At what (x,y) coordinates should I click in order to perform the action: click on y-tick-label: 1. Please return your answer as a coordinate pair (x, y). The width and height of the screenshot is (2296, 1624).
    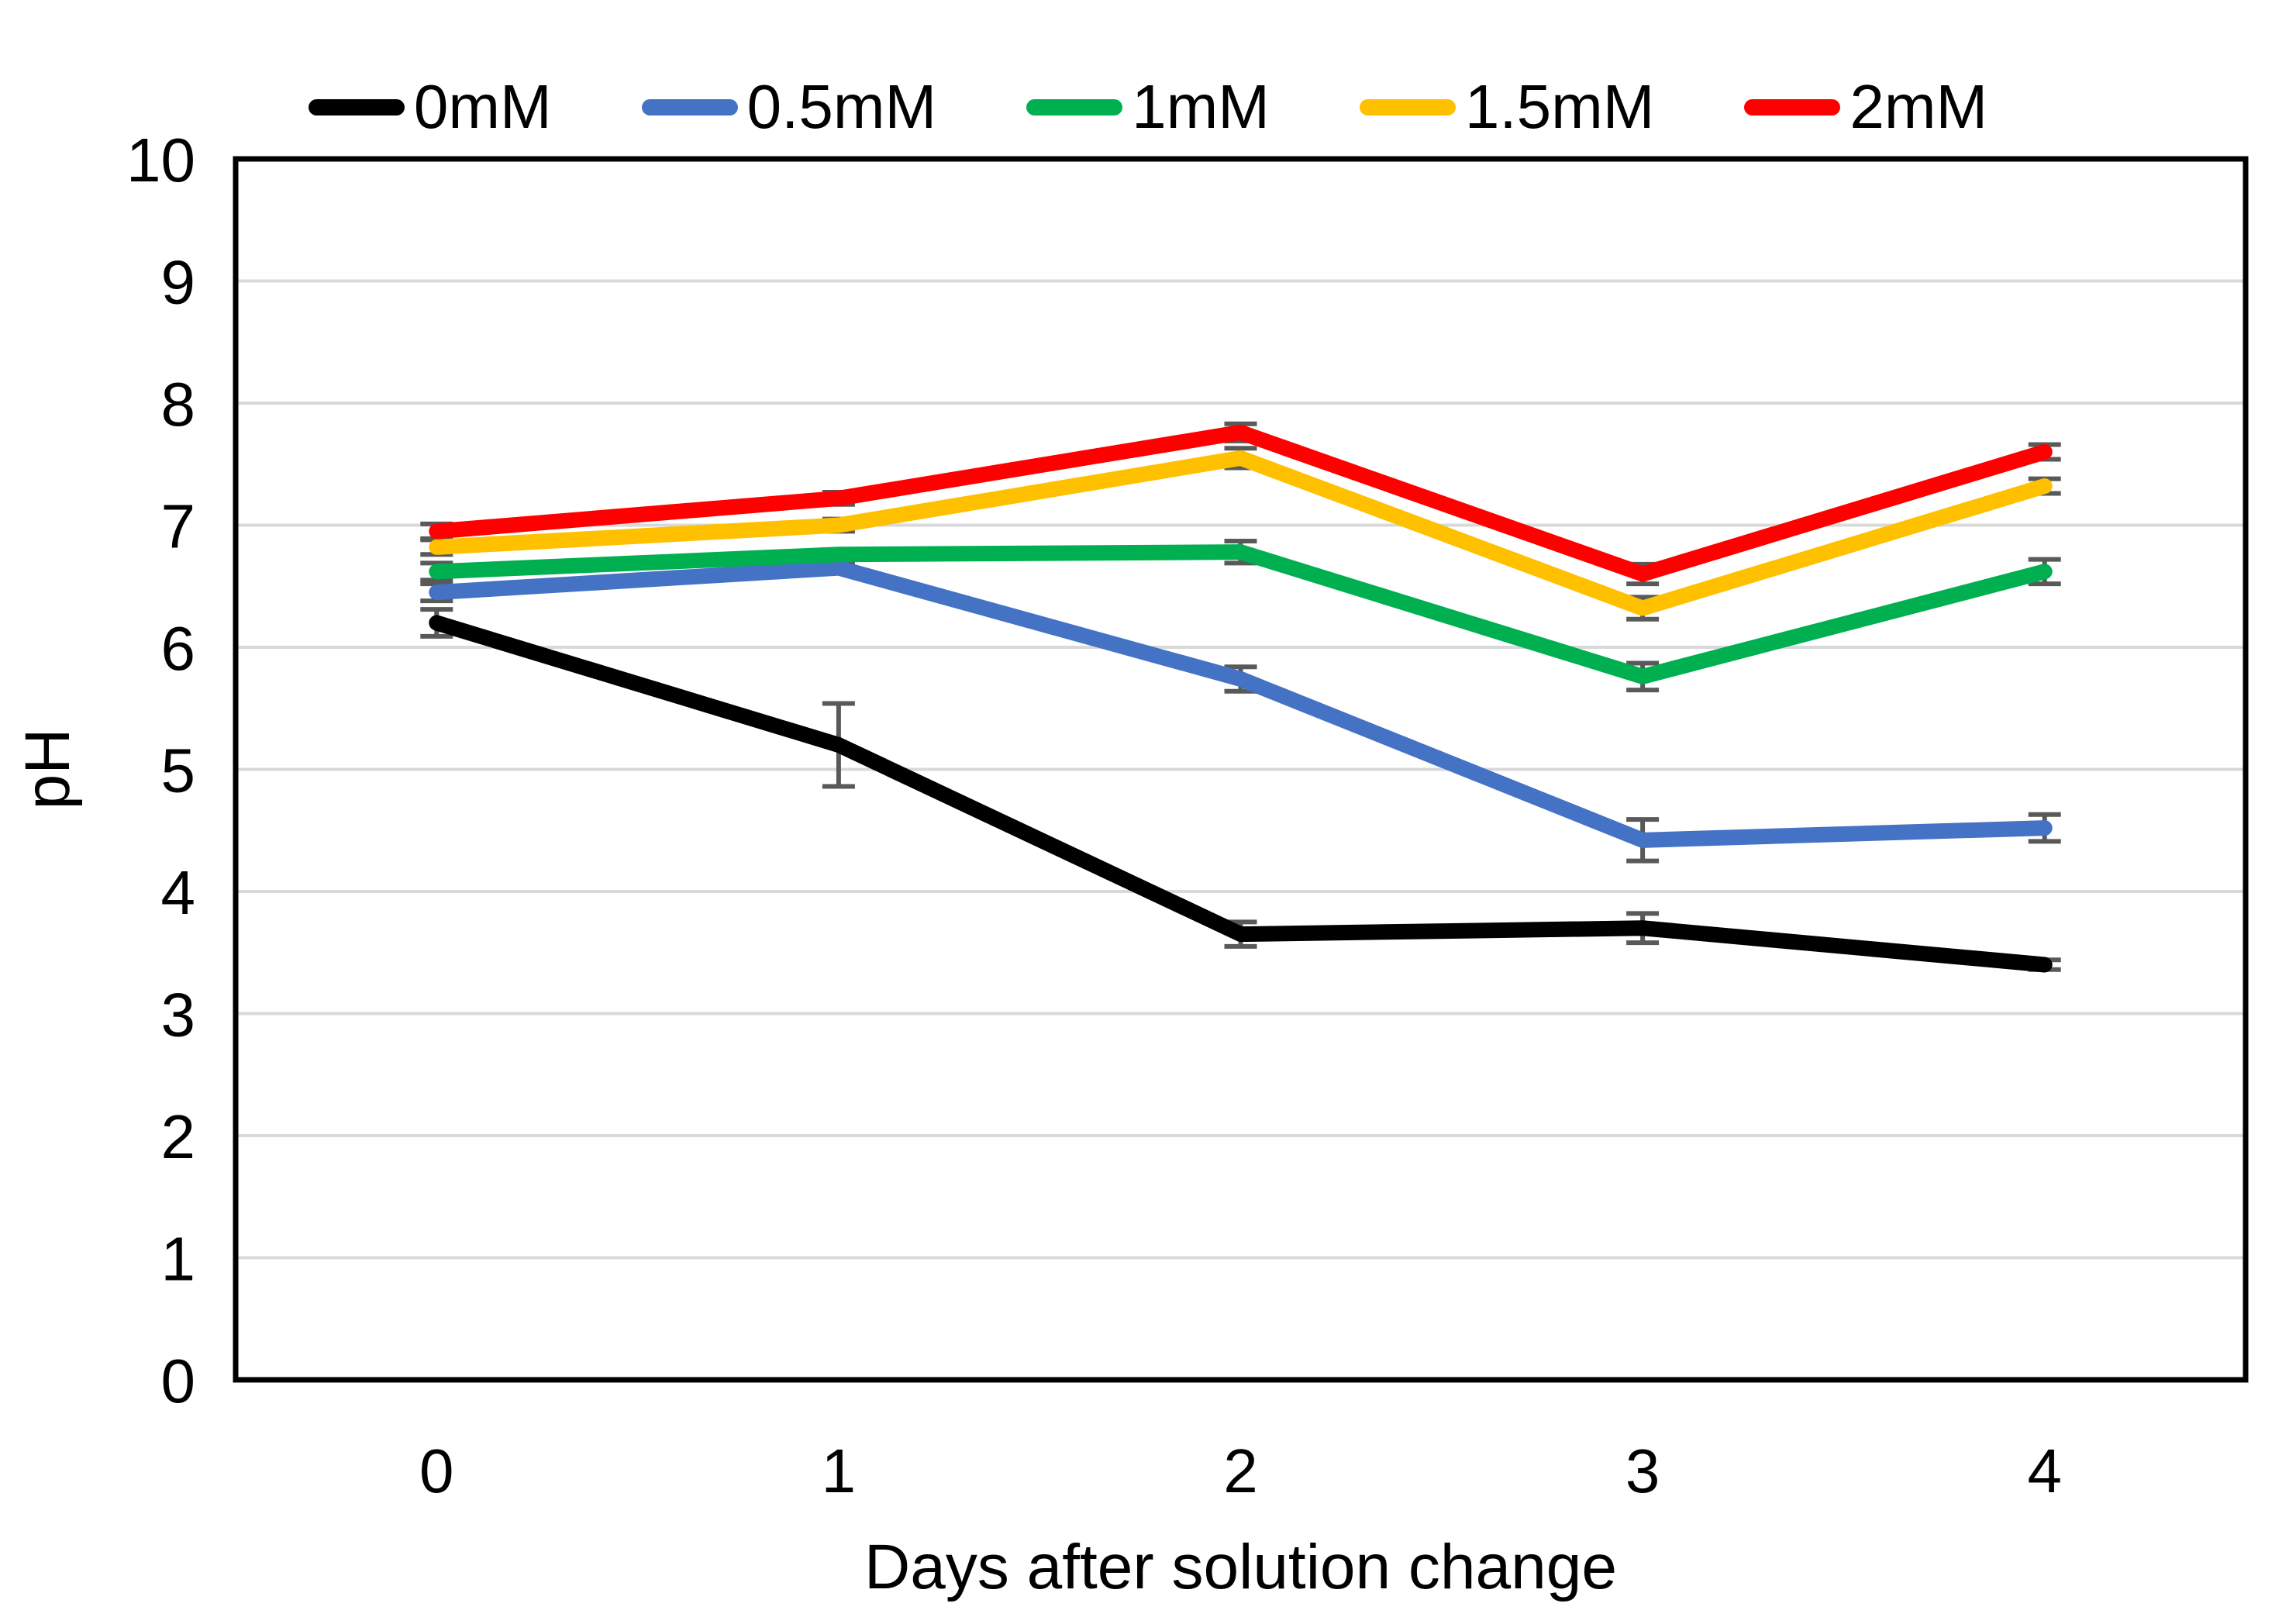
    Looking at the image, I should click on (178, 1259).